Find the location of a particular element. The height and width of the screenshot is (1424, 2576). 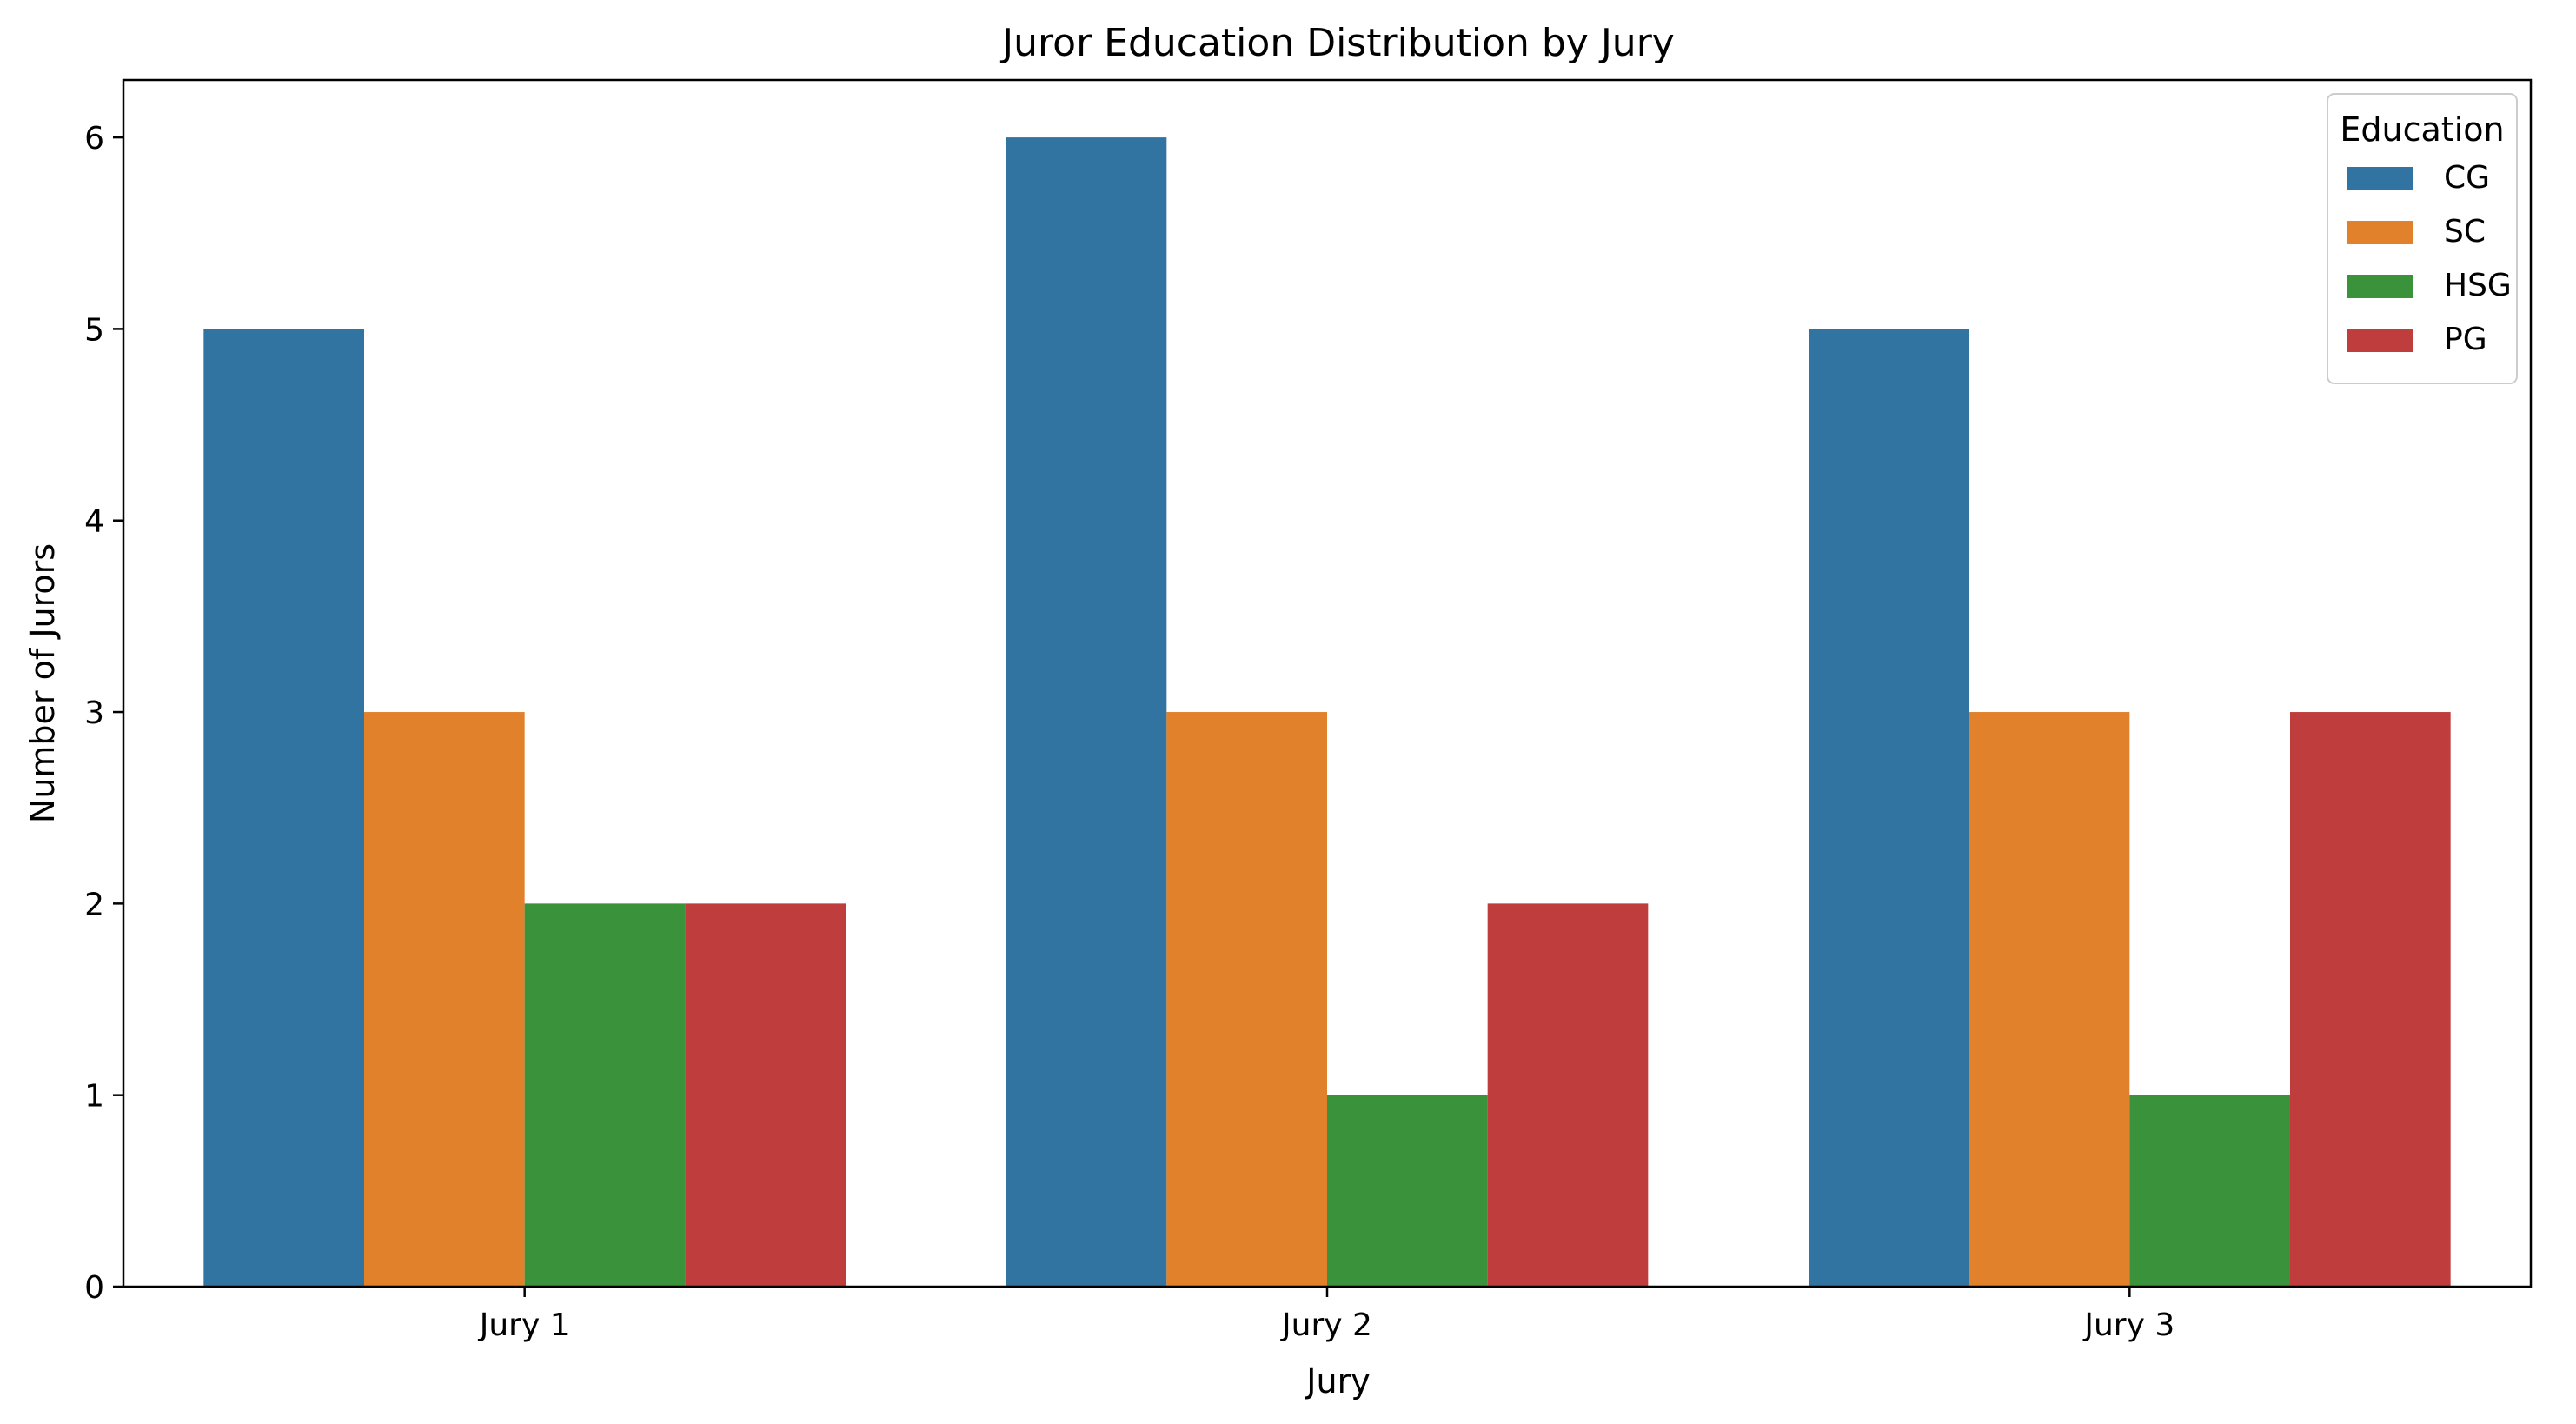

y-tick-label: 3 is located at coordinates (94, 713).